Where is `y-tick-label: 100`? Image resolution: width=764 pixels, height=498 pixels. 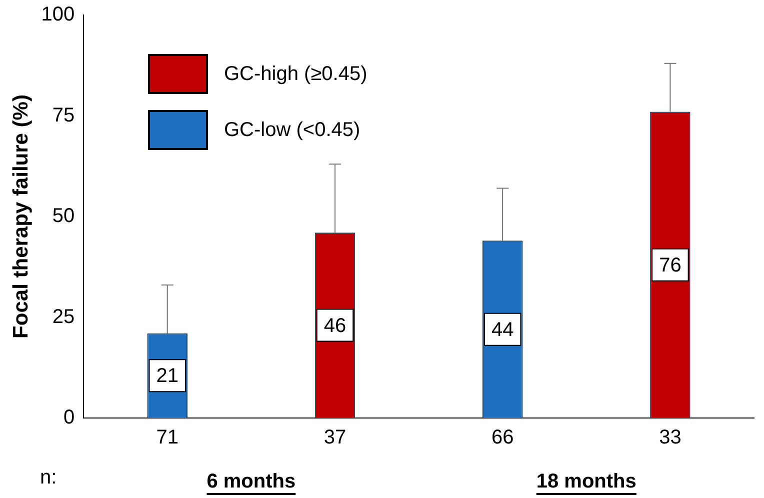
y-tick-label: 100 is located at coordinates (58, 15).